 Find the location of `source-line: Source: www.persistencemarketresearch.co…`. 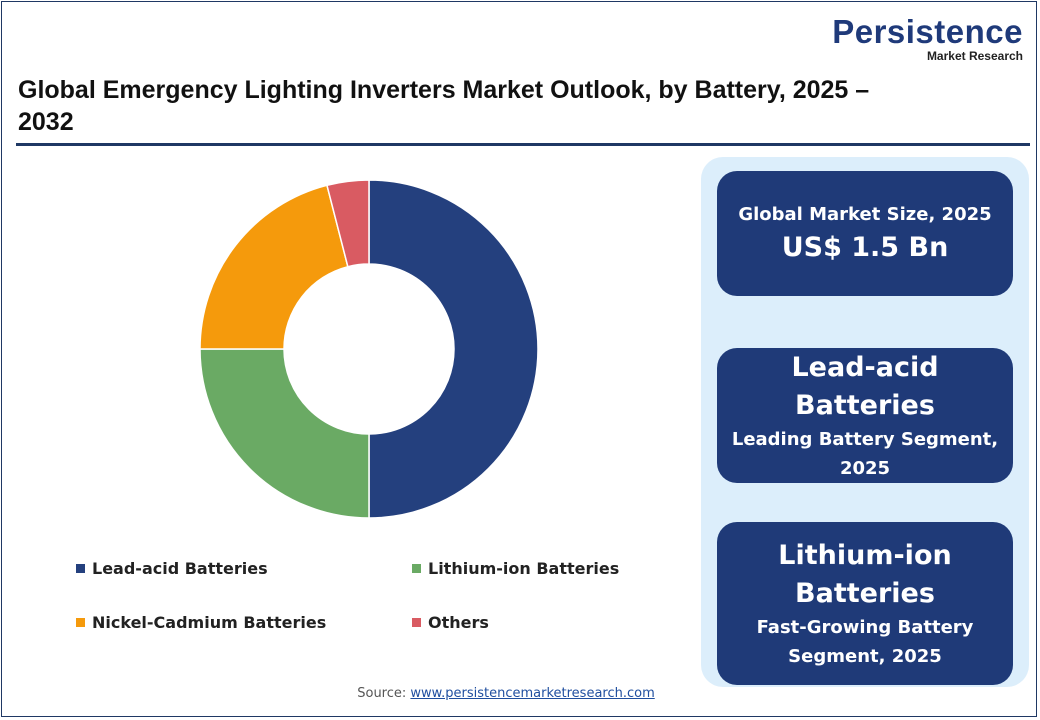

source-line: Source: www.persistencemarketresearch.co… is located at coordinates (506, 693).